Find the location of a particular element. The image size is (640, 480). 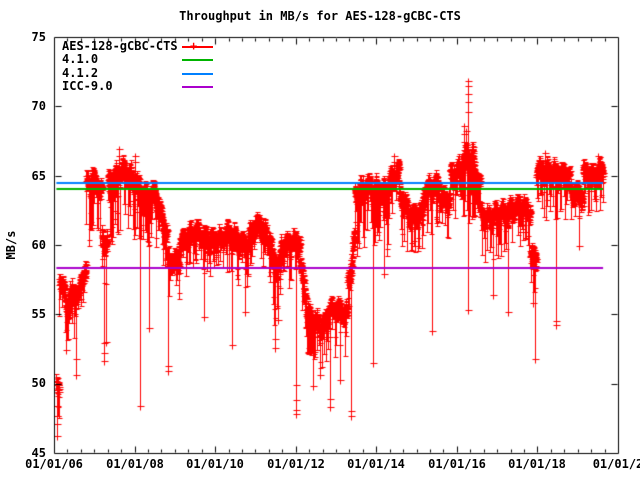

y-tick-label: 65 is located at coordinates (38, 176).